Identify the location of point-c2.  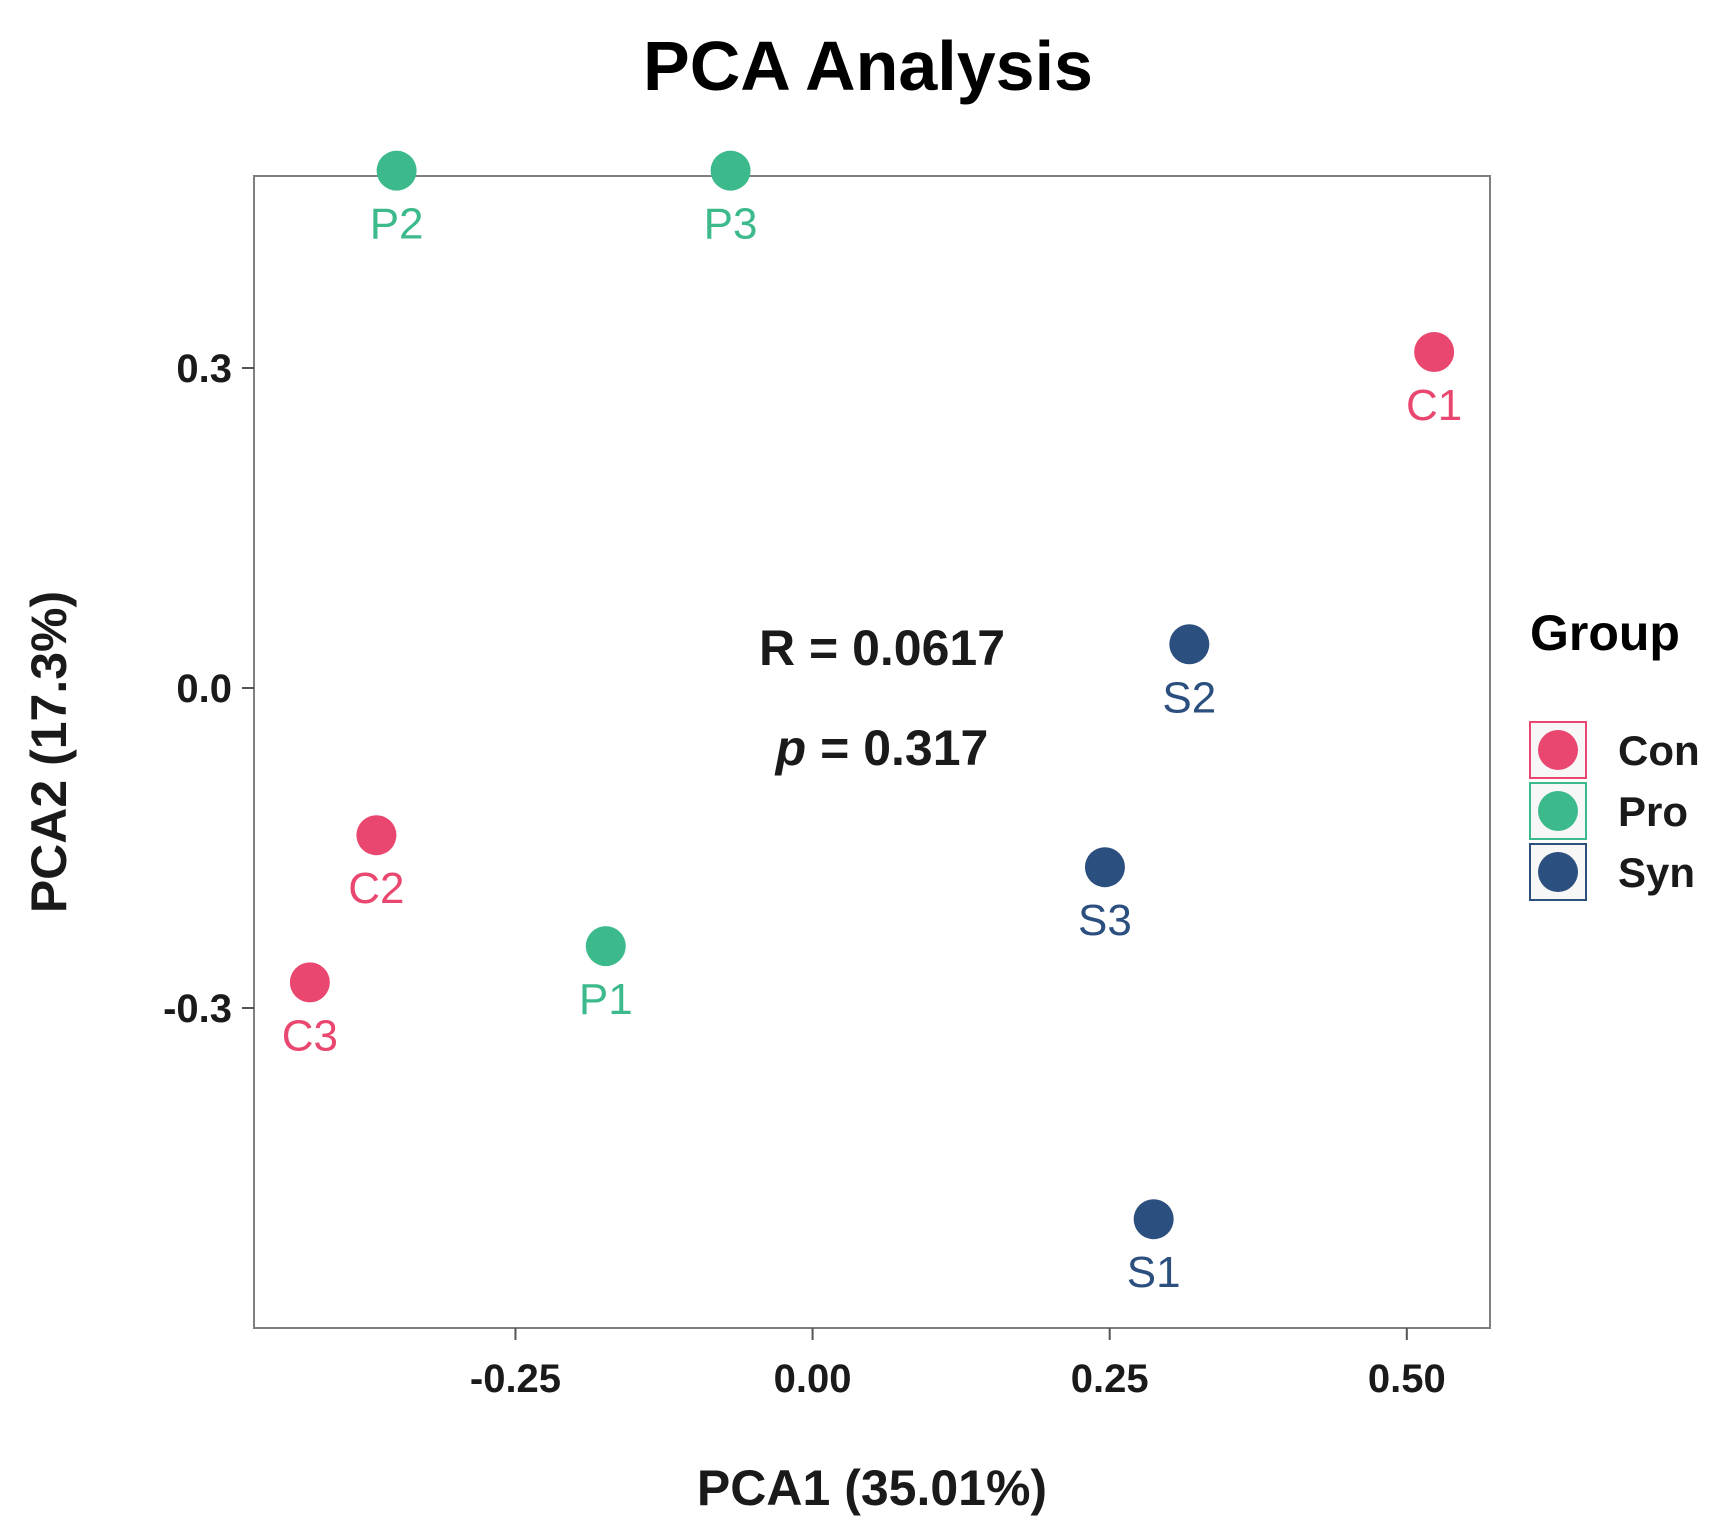
(376, 835).